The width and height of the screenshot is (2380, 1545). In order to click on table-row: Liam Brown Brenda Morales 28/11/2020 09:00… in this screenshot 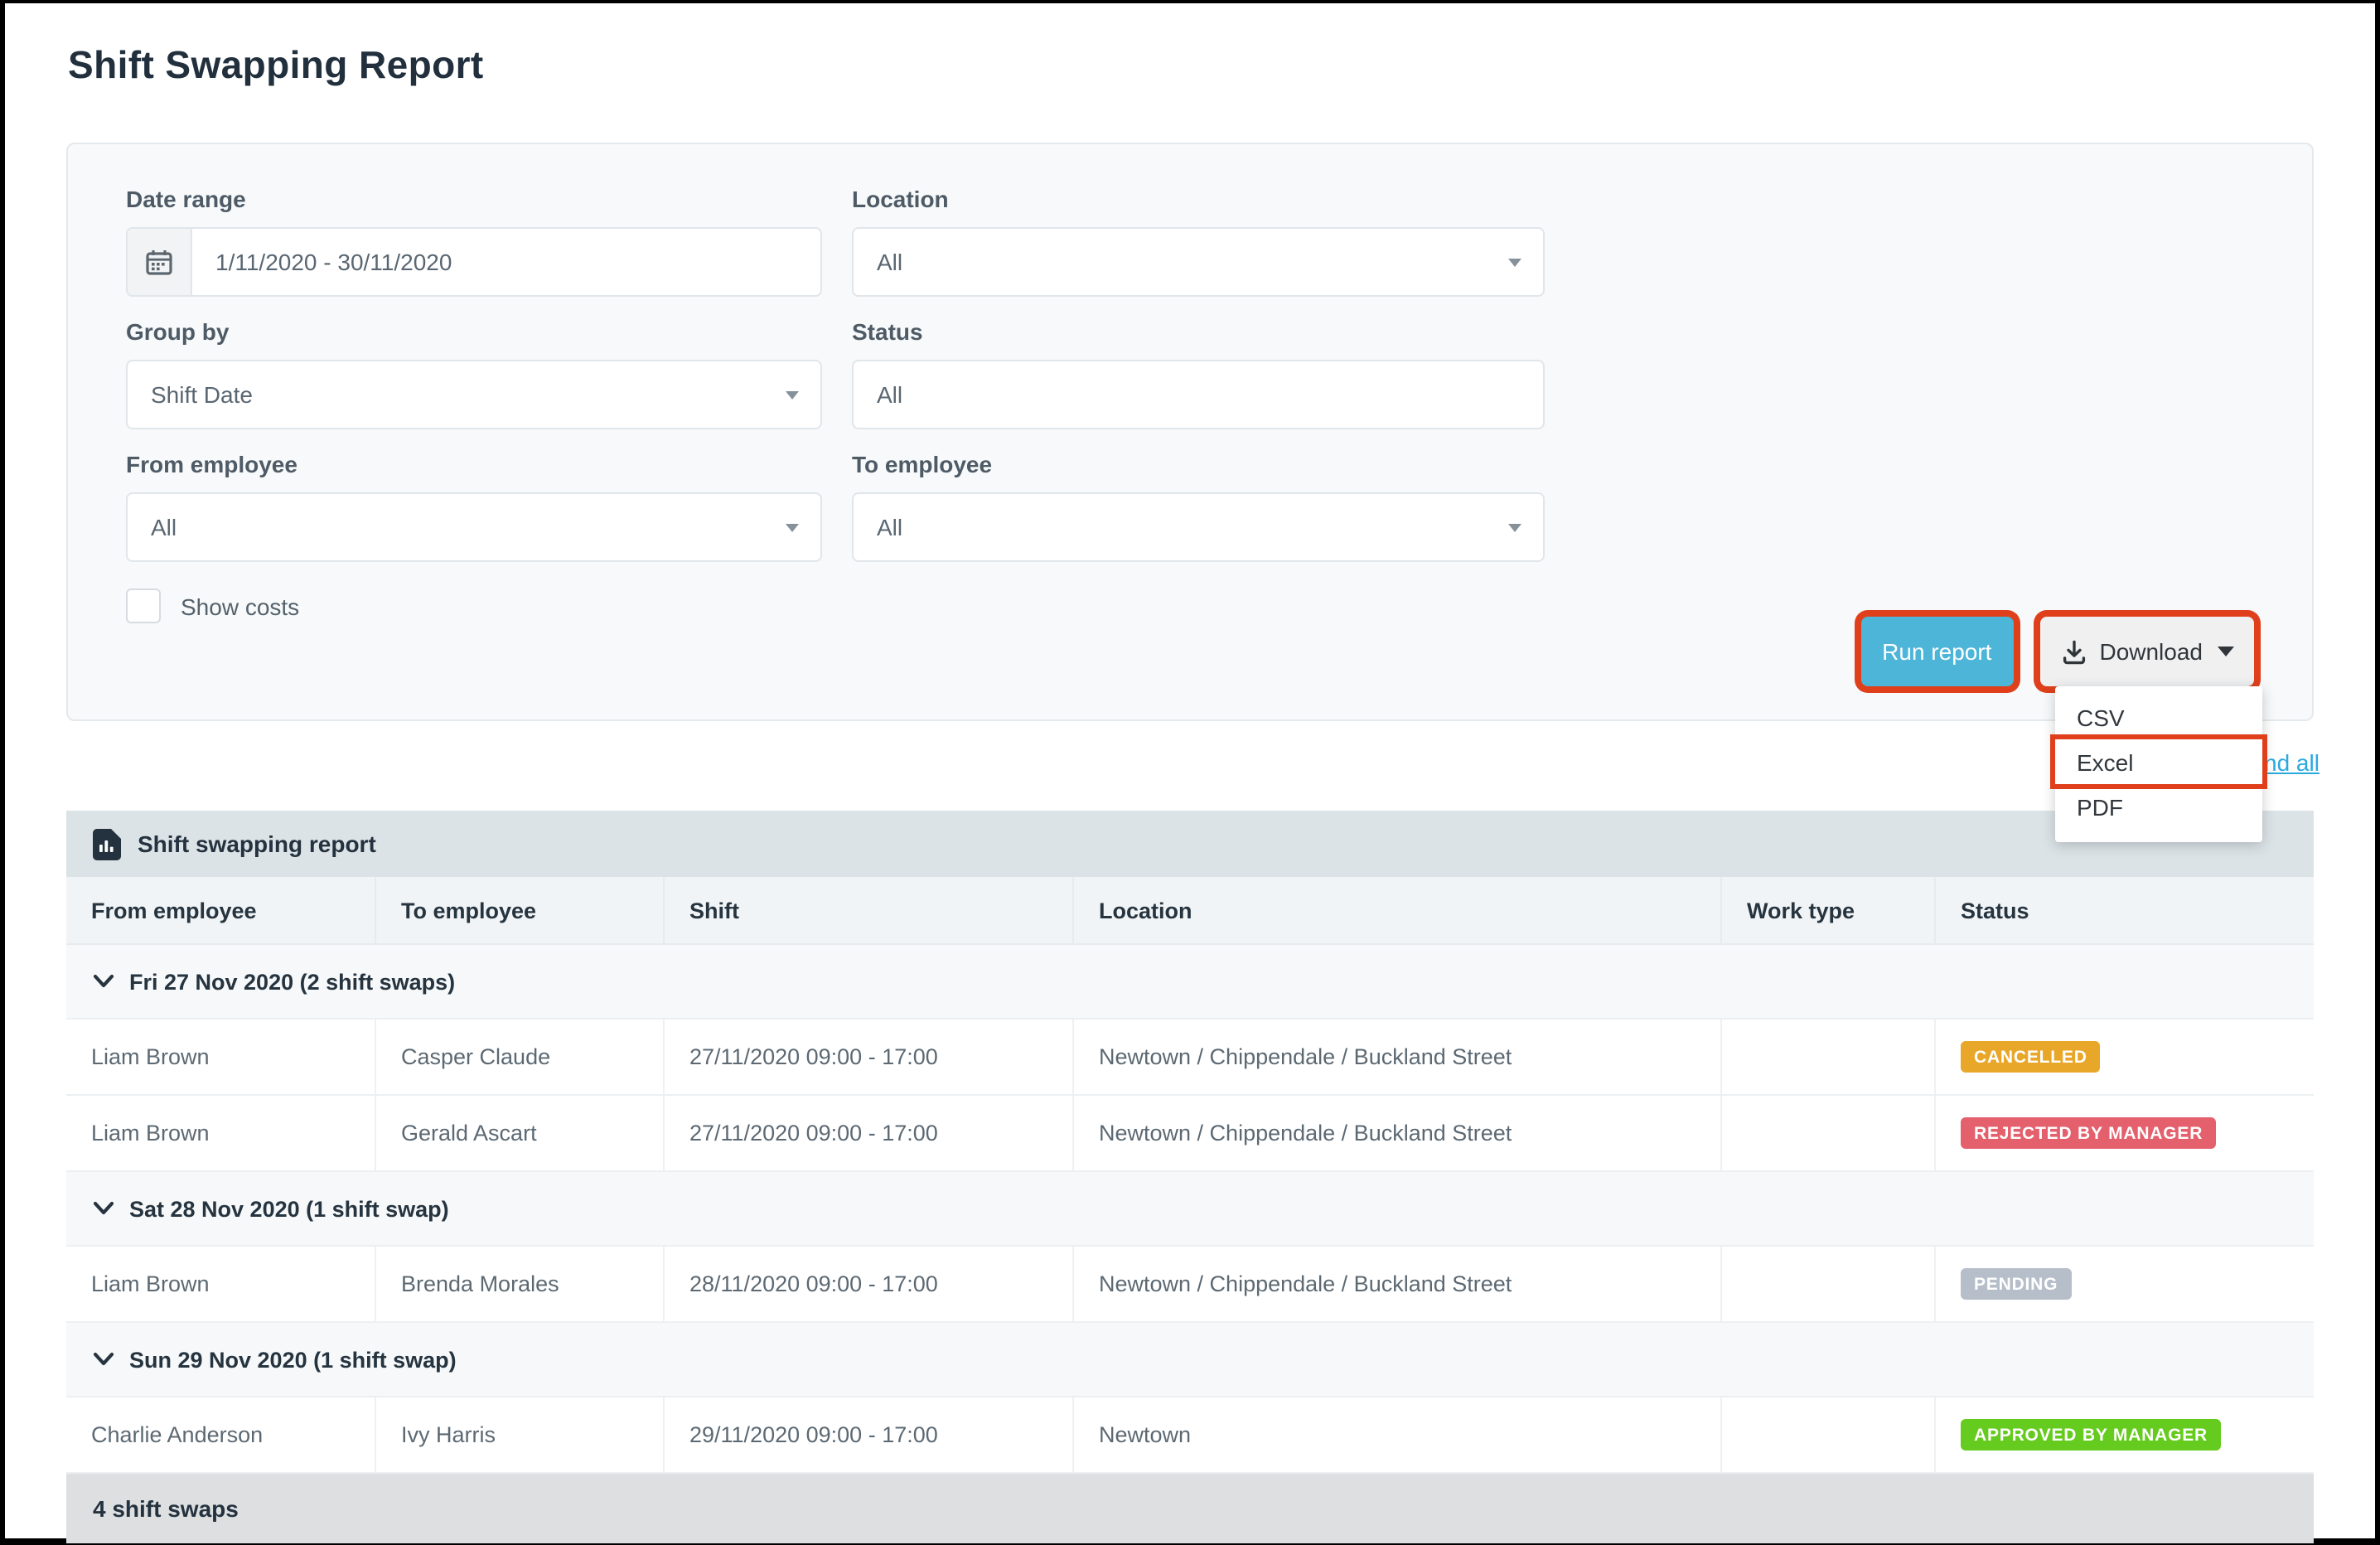, I will do `click(1190, 1285)`.